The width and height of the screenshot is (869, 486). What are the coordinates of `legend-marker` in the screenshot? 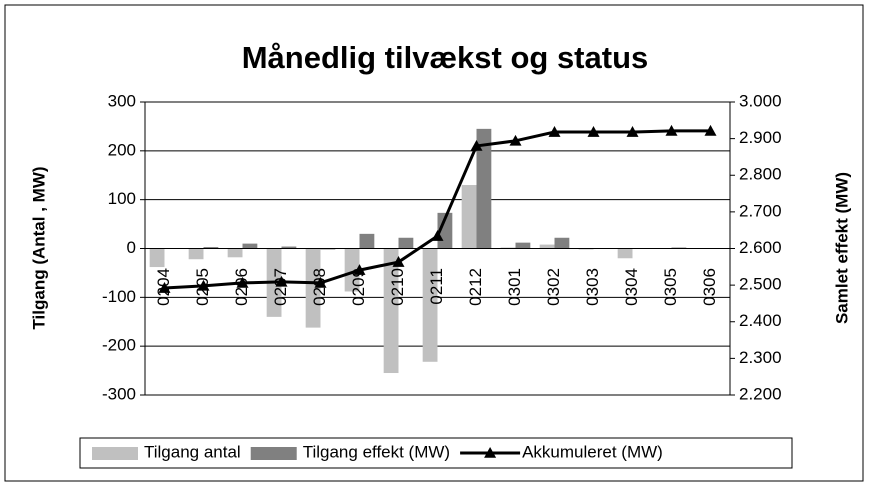 It's located at (490, 452).